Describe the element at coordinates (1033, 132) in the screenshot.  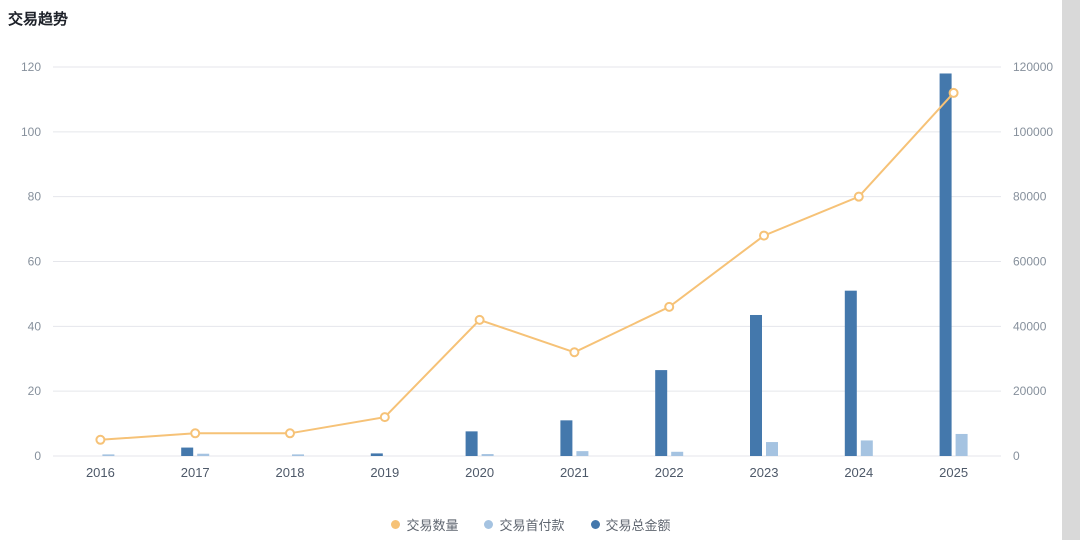
I see `right-axis-tick: 100000` at that location.